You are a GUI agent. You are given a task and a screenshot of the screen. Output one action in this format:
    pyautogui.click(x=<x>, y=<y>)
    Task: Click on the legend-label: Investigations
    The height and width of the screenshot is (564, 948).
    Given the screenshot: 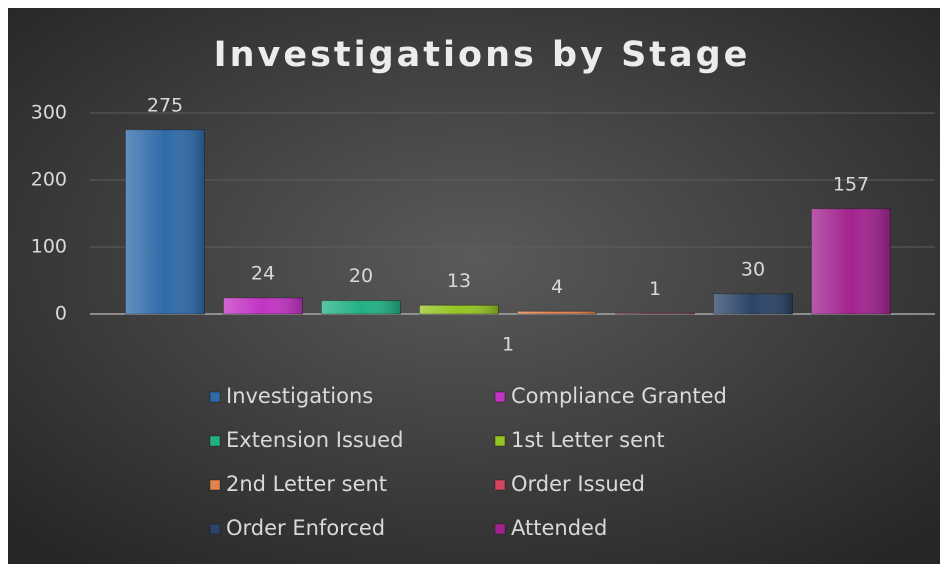 What is the action you would take?
    pyautogui.click(x=299, y=396)
    